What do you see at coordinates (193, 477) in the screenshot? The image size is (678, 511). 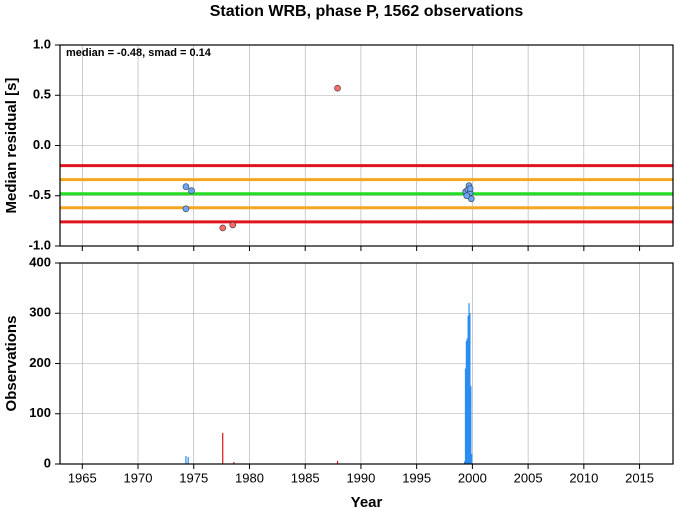 I see `x-tick-label: 1975` at bounding box center [193, 477].